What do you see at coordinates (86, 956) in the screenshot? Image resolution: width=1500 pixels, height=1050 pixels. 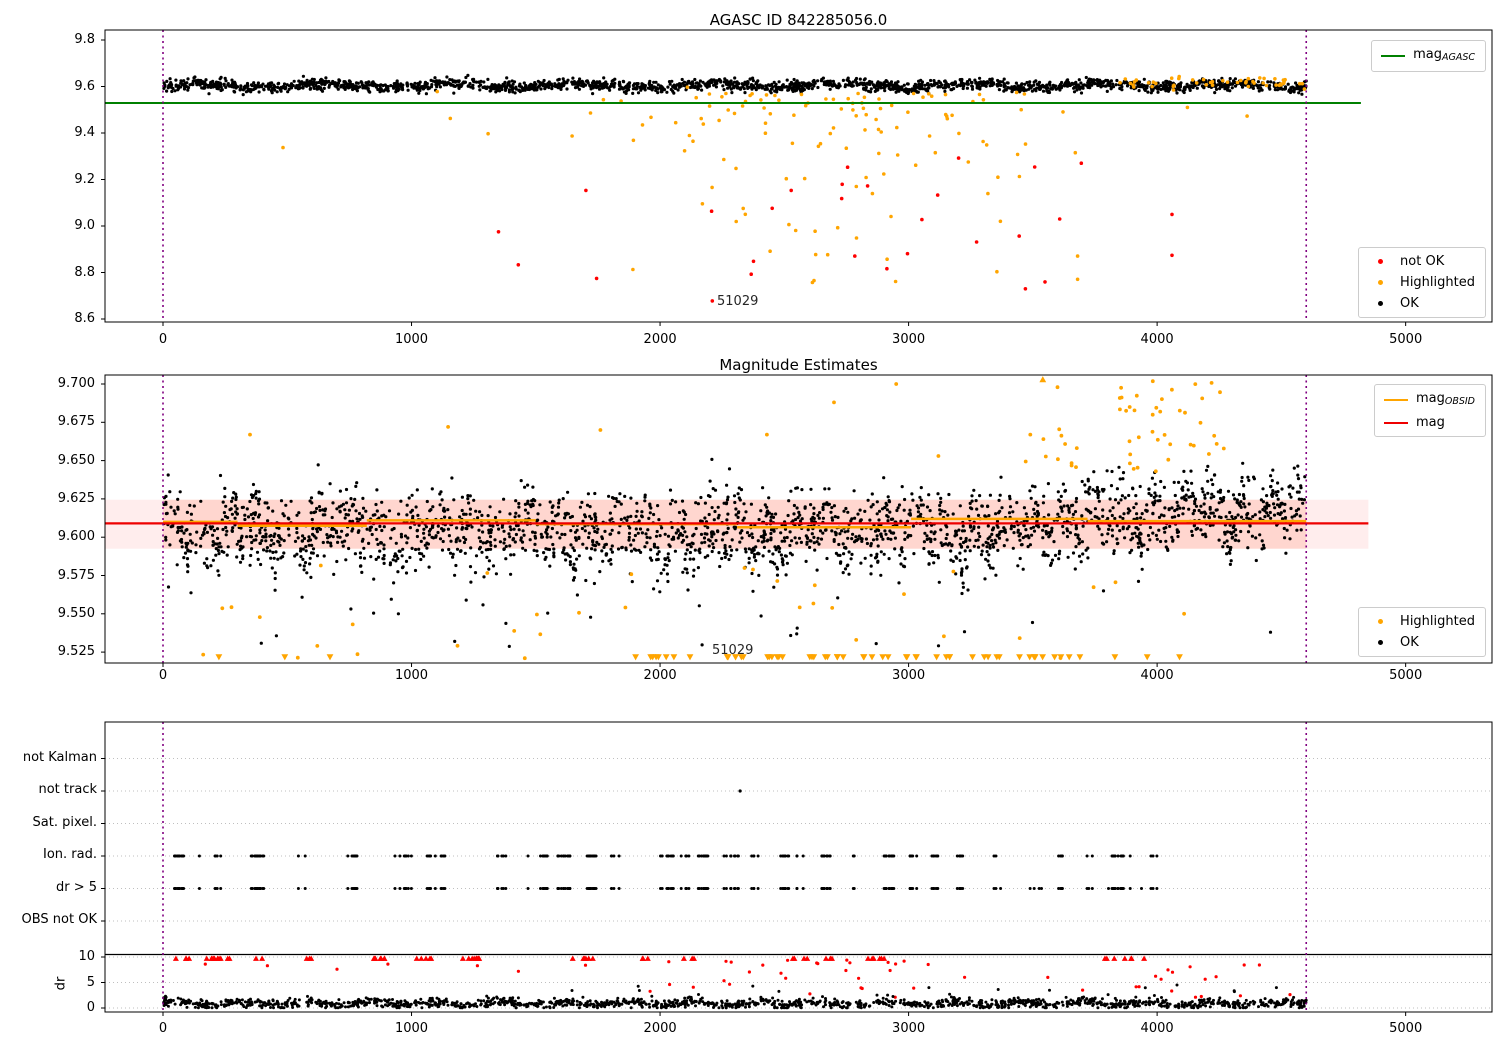 I see `dr-tick-label: 10` at bounding box center [86, 956].